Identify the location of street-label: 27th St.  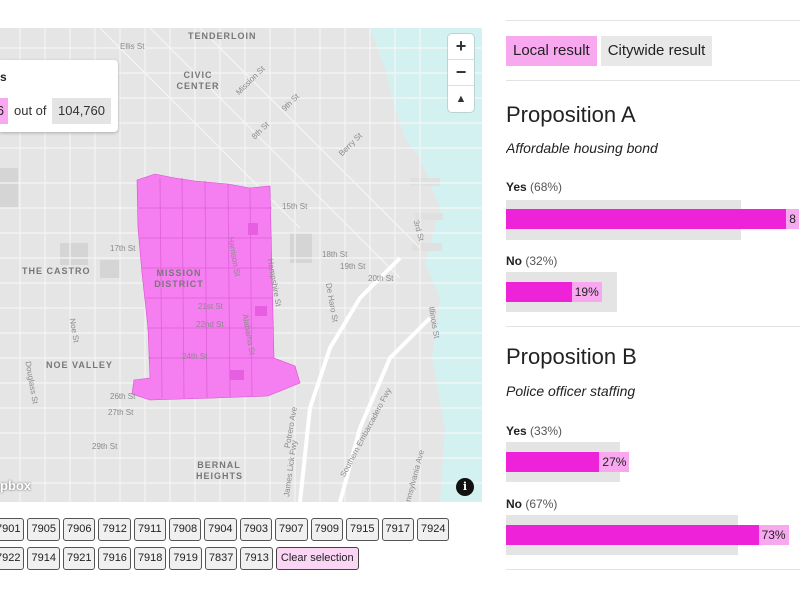
(121, 412).